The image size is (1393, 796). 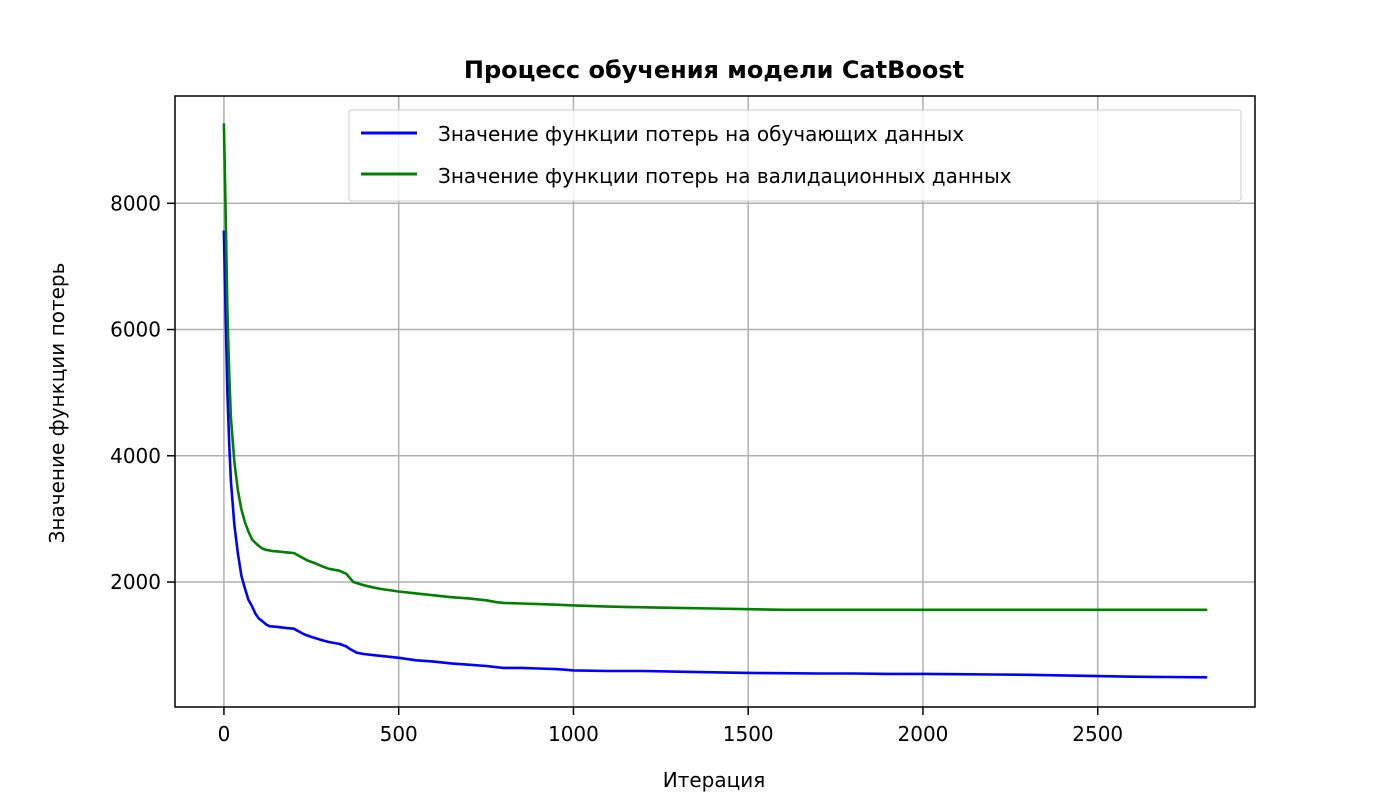 I want to click on y-tick-label: 4000, so click(x=135, y=456).